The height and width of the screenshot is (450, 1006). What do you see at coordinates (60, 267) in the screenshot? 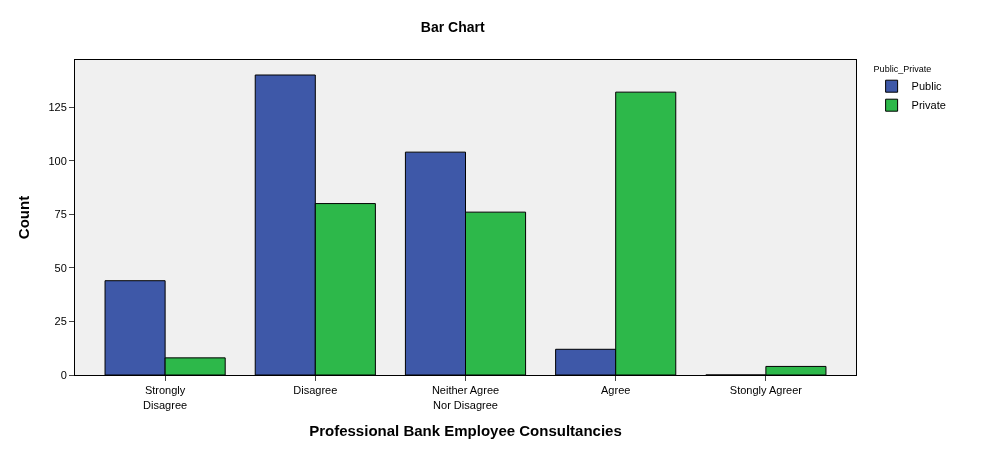
I see `y-tick-label: 50` at bounding box center [60, 267].